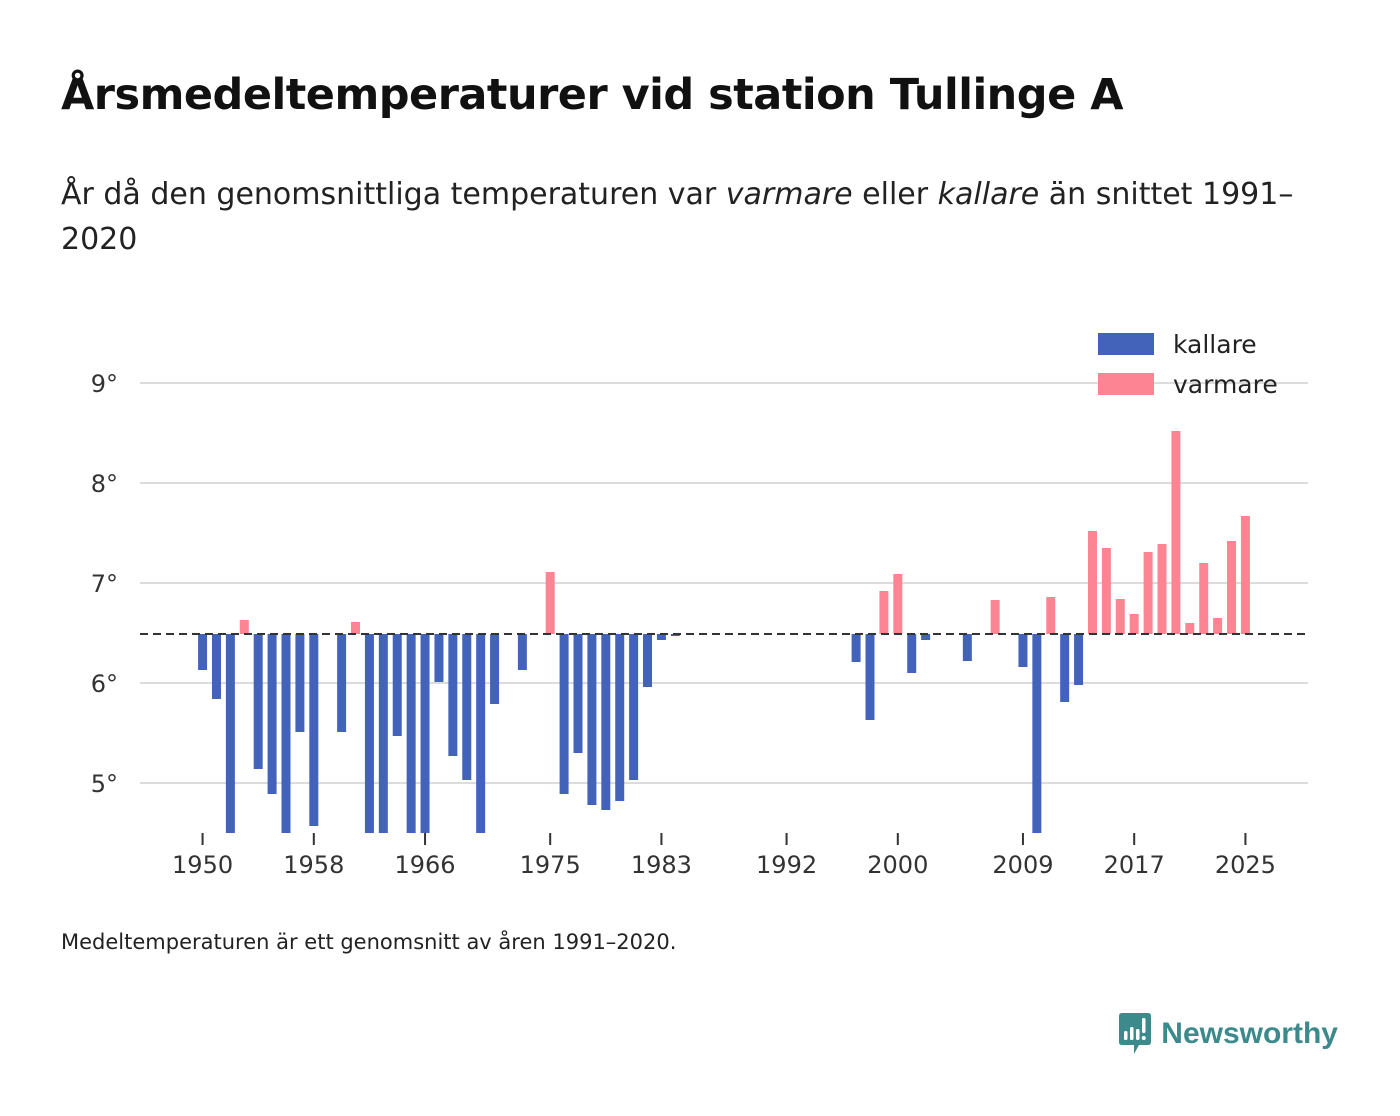  Describe the element at coordinates (397, 685) in the screenshot. I see `bar-colder-1964` at that location.